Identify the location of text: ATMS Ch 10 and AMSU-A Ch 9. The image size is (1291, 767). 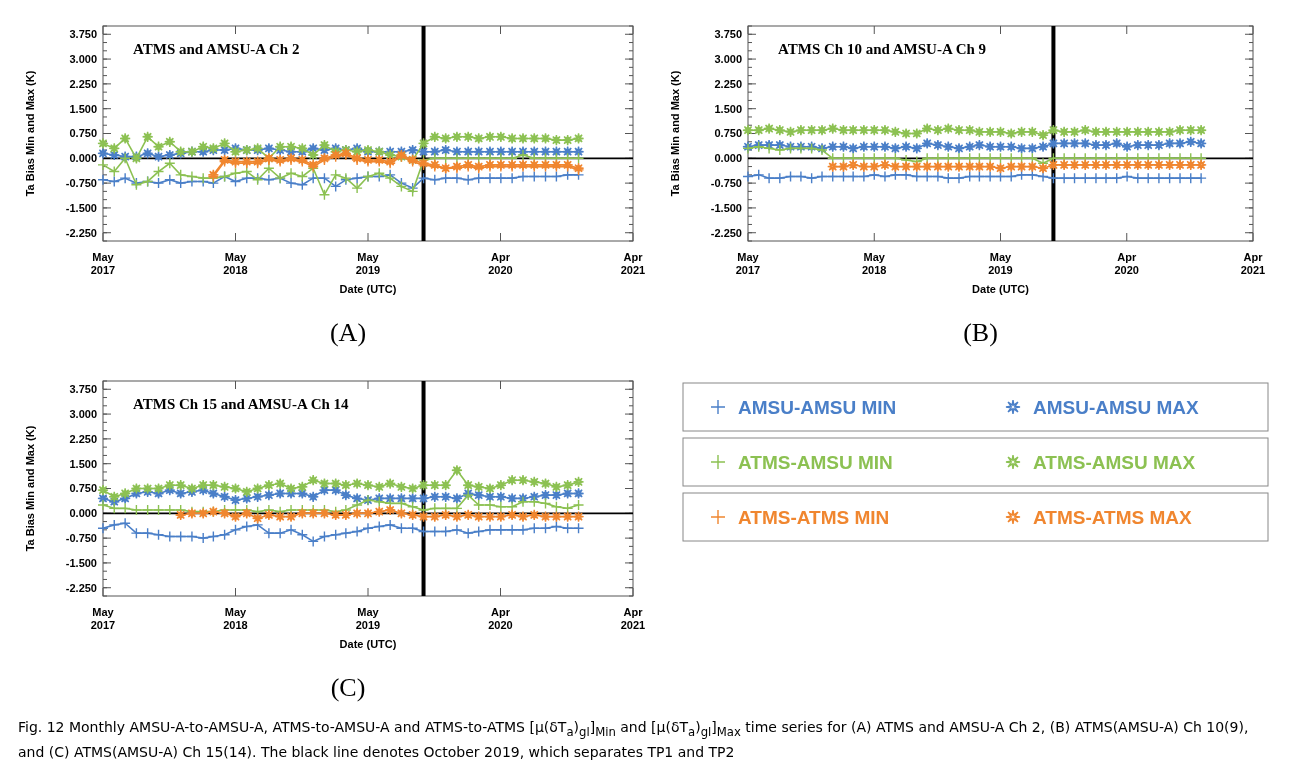
(882, 49).